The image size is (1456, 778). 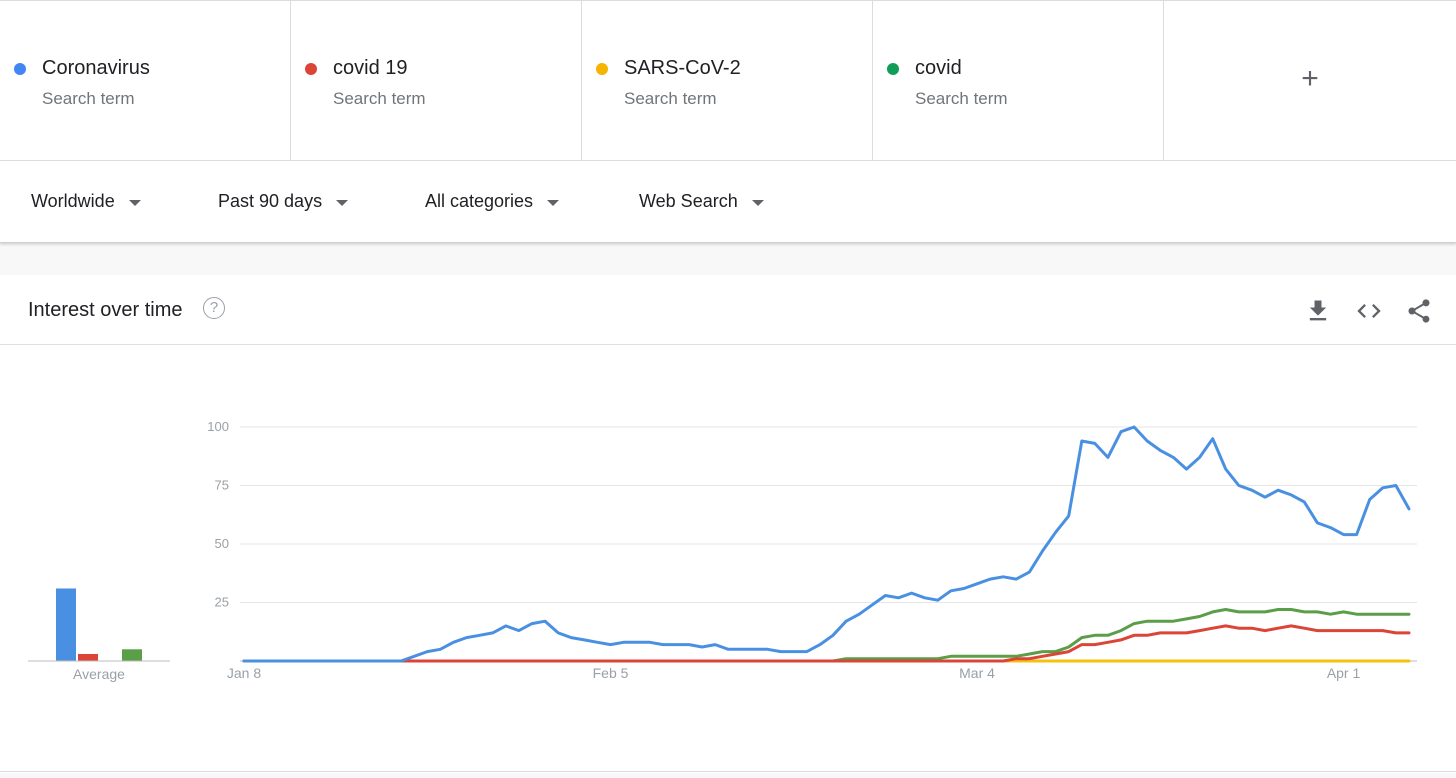 What do you see at coordinates (688, 201) in the screenshot?
I see `search-type-label: Web Search` at bounding box center [688, 201].